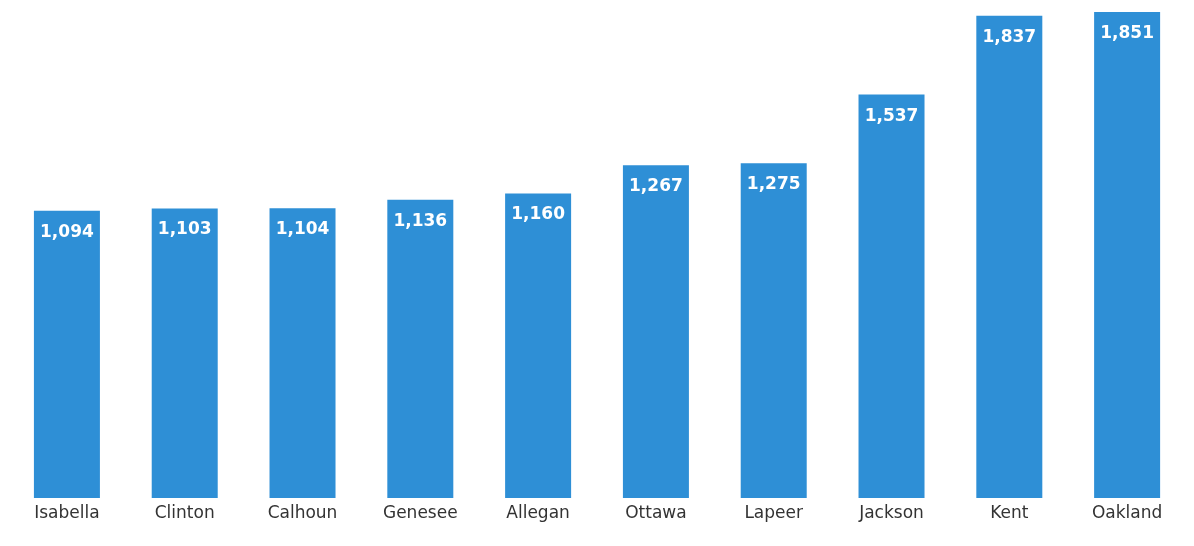 The image size is (1194, 546). I want to click on data-label: 1,160, so click(538, 213).